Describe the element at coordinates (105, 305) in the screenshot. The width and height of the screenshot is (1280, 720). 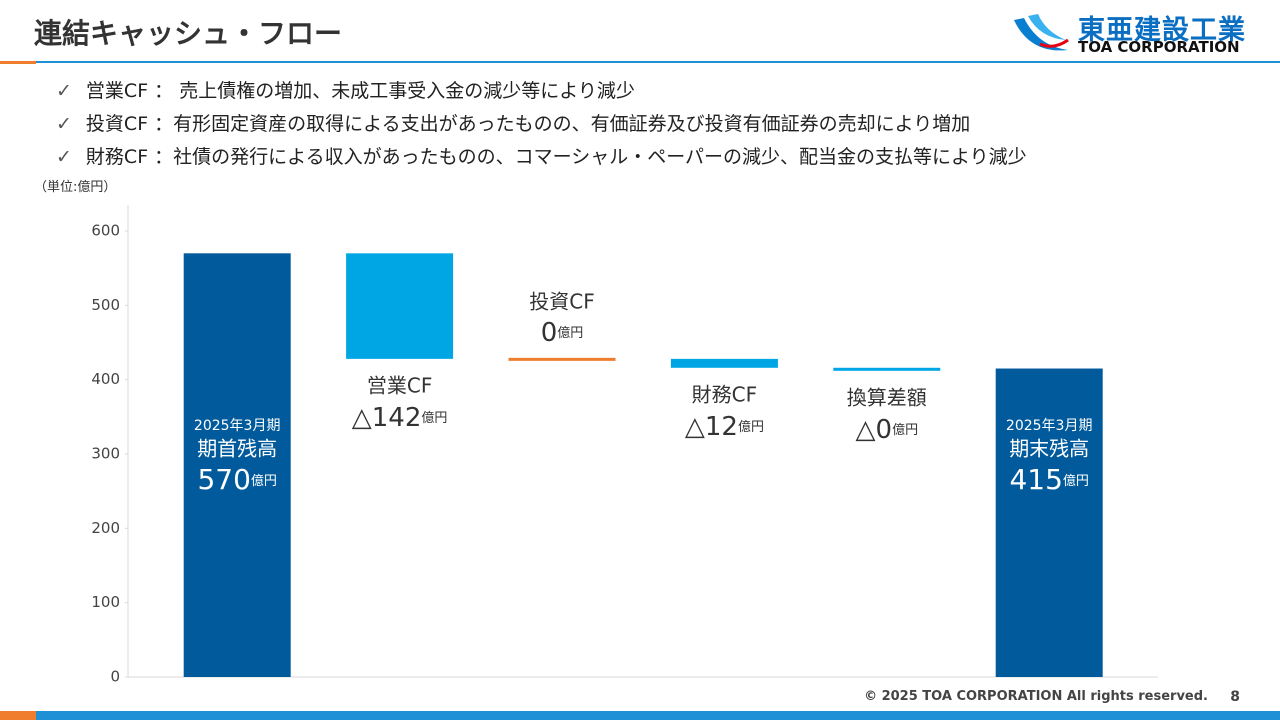
I see `y-tick-label: 500` at that location.